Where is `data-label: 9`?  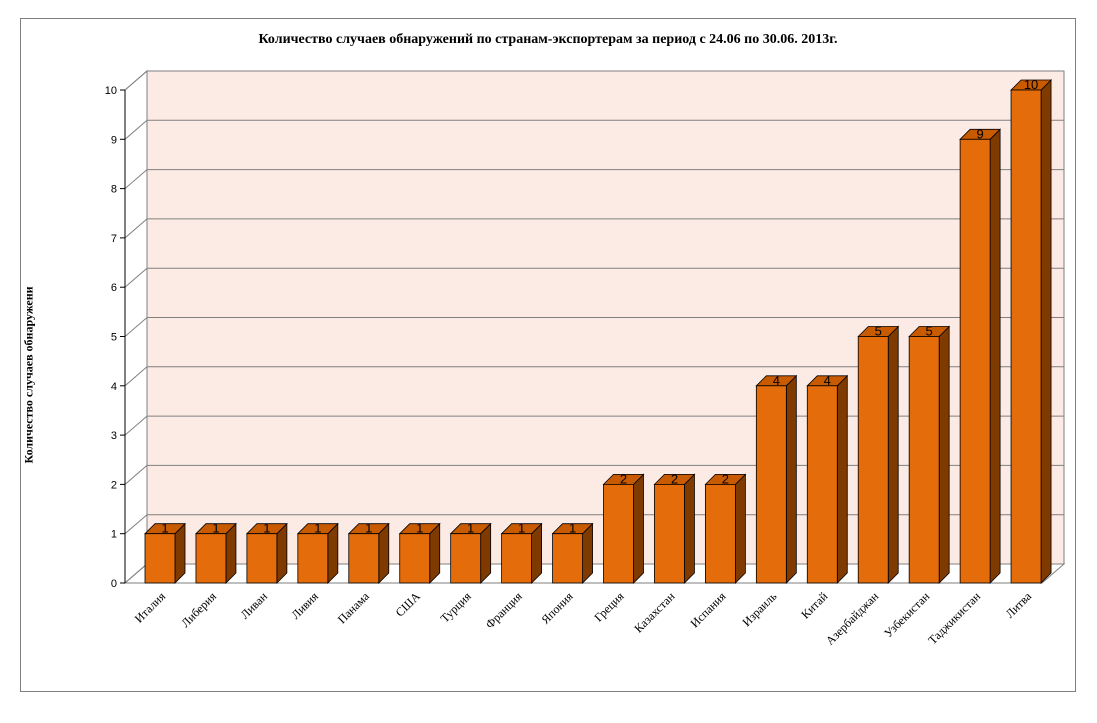 data-label: 9 is located at coordinates (979, 133).